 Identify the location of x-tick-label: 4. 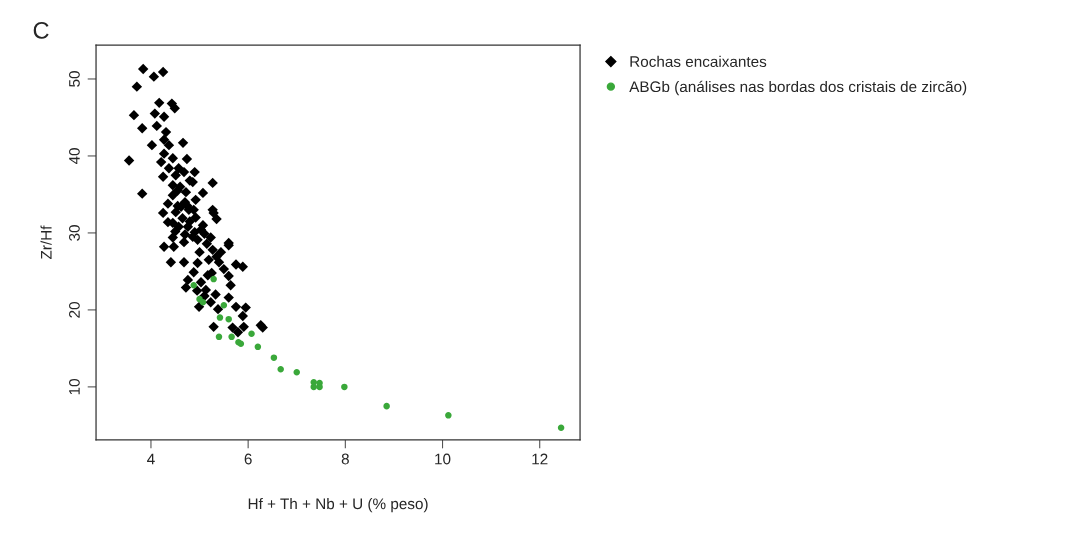
(151, 459).